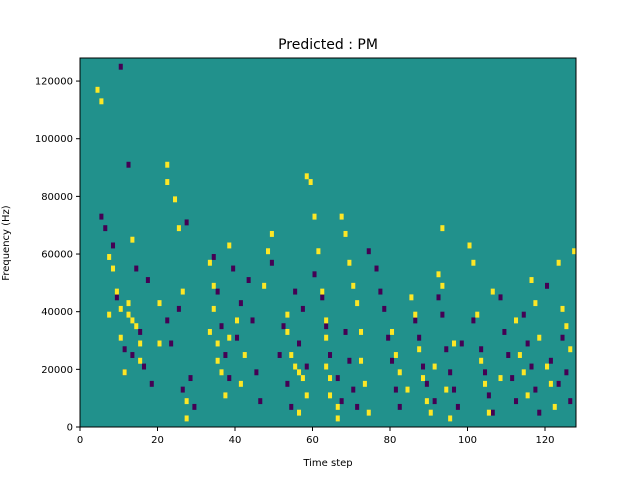  What do you see at coordinates (390, 440) in the screenshot?
I see `x-tick-label: 80` at bounding box center [390, 440].